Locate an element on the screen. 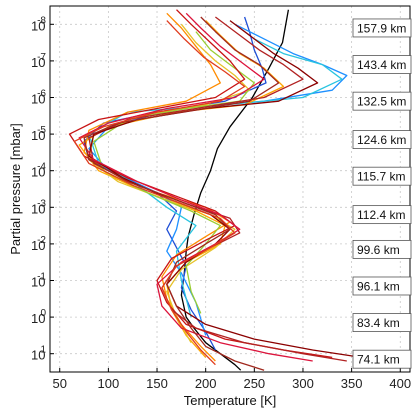 This screenshot has height=413, width=416. altitude-label: 132.5 km is located at coordinates (381, 102).